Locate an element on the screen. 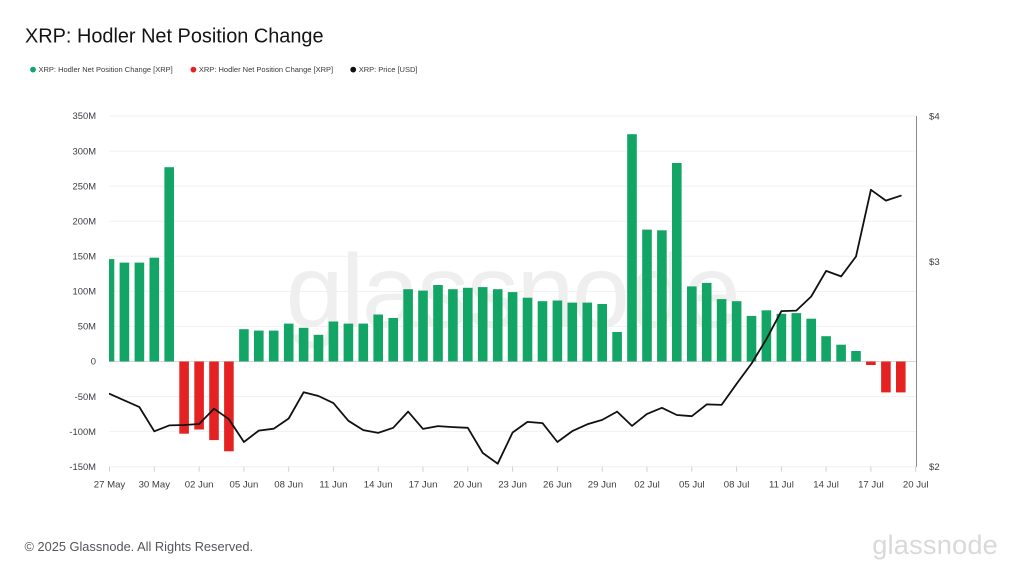 Image resolution: width=1024 pixels, height=581 pixels. svg-text: 02 Jul is located at coordinates (647, 485).